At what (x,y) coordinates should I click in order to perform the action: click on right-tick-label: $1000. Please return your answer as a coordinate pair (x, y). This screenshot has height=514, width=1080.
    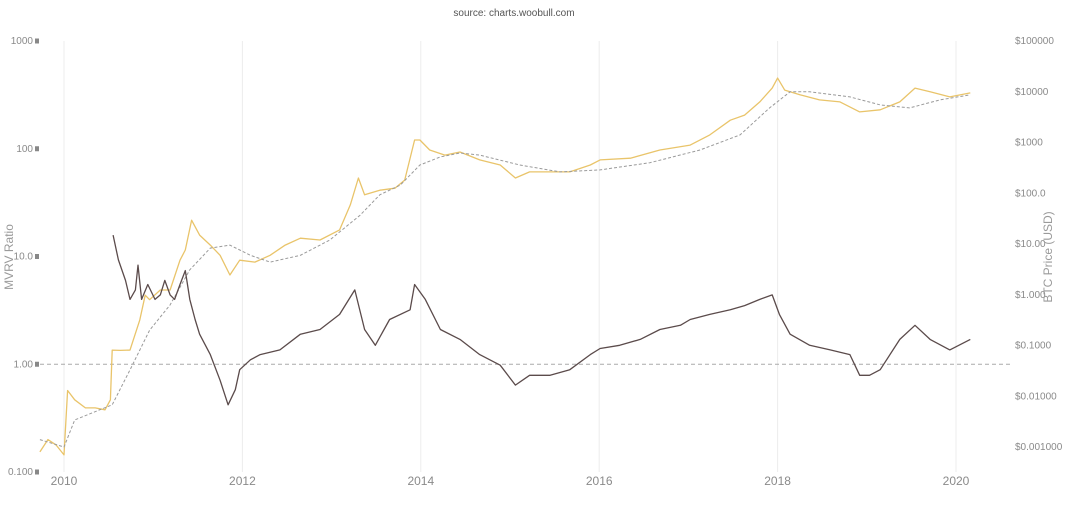
    Looking at the image, I should click on (1029, 143).